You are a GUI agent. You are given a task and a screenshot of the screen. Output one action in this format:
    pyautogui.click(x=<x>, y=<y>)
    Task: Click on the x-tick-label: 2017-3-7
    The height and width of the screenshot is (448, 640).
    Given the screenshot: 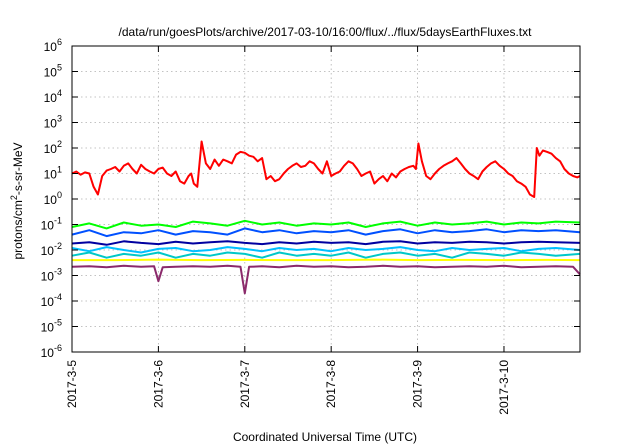 What is the action you would take?
    pyautogui.click(x=245, y=384)
    